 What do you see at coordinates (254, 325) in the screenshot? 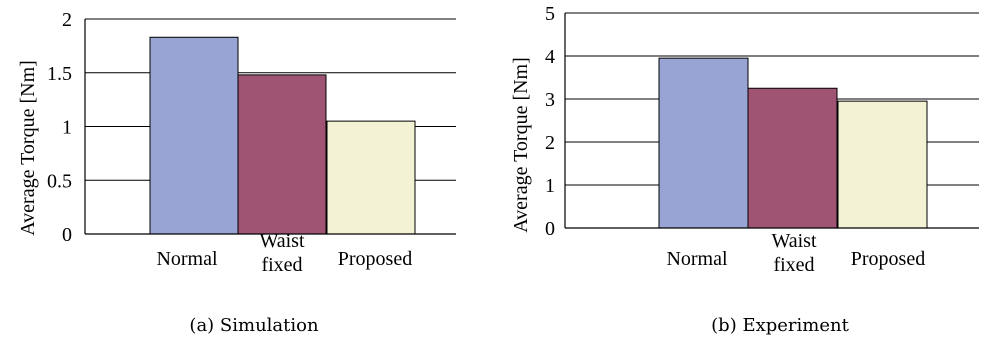
I see `panel-caption: (a) Simulation` at bounding box center [254, 325].